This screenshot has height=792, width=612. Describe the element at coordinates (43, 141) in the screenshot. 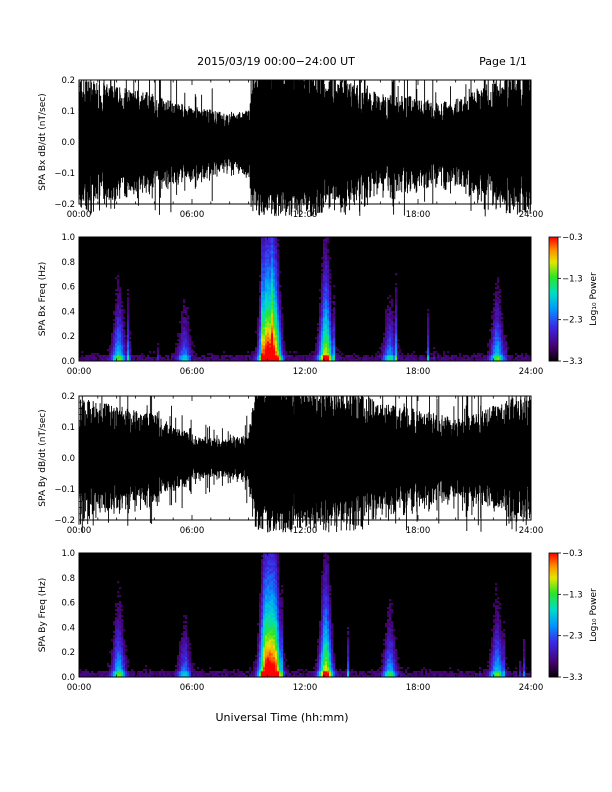

I see `y-axis-title: SPA Bx dB/dt (nT/sec)` at that location.